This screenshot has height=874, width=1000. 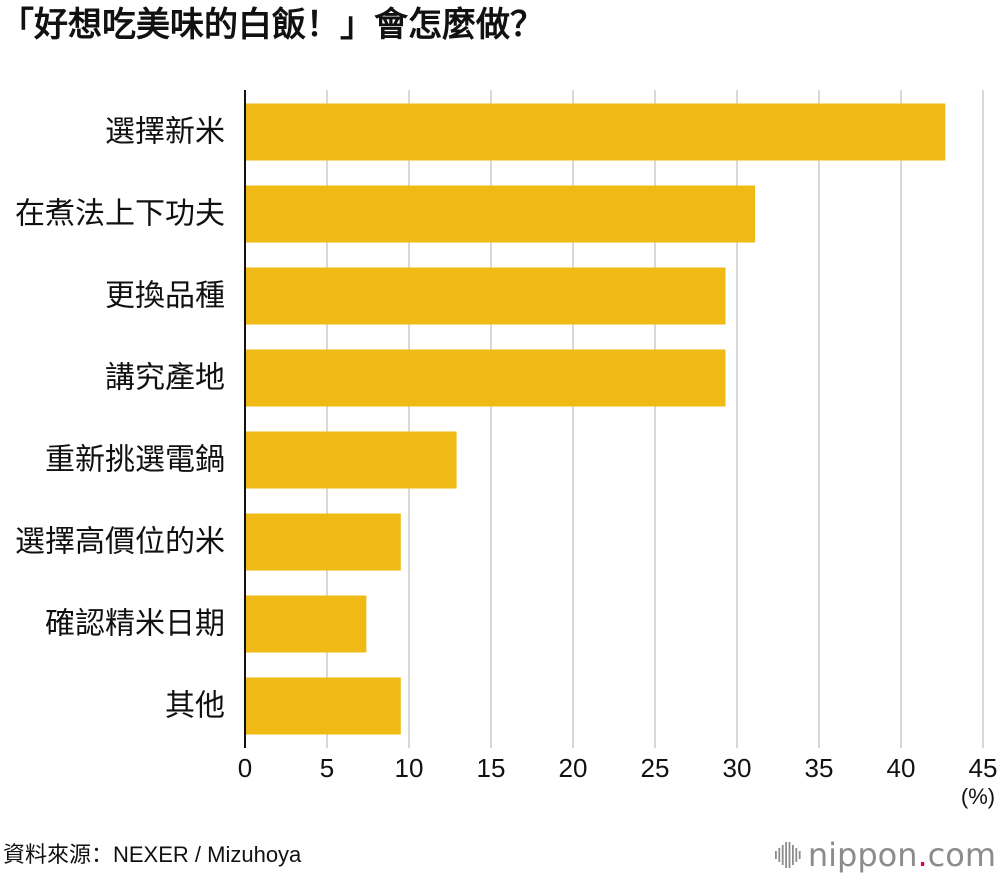 I want to click on x-tick-labels: 0 5 10 15 20 25 30 35 40 45, so click(x=618, y=768).